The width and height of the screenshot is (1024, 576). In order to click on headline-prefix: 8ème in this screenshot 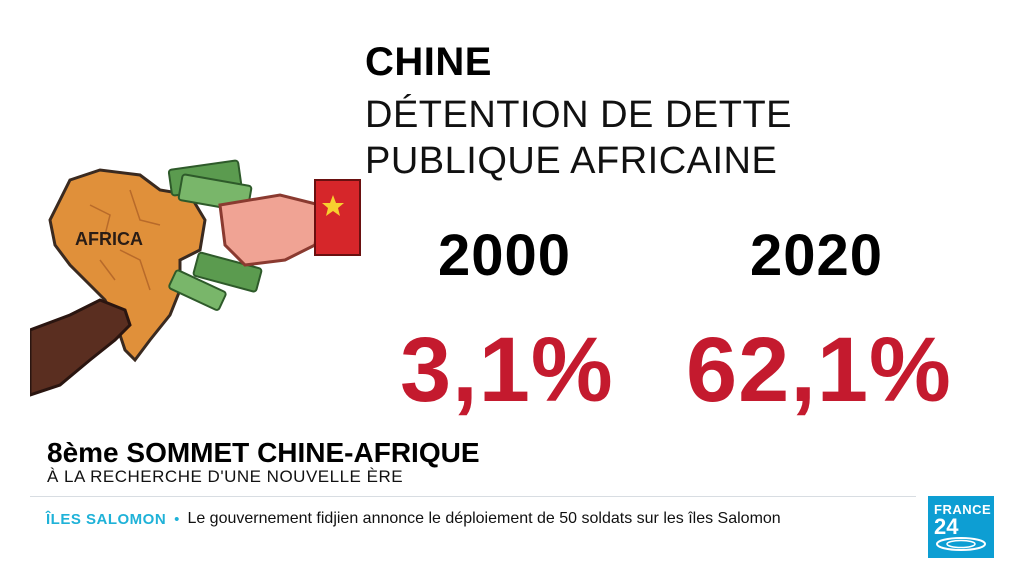, I will do `click(83, 452)`.